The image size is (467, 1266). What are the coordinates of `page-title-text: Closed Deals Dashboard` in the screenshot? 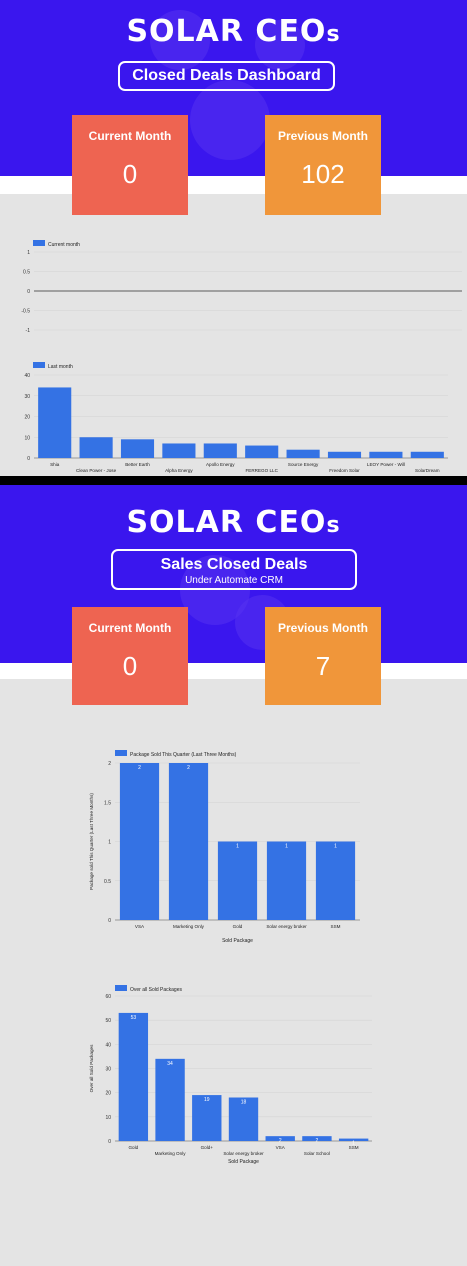 It's located at (226, 75).